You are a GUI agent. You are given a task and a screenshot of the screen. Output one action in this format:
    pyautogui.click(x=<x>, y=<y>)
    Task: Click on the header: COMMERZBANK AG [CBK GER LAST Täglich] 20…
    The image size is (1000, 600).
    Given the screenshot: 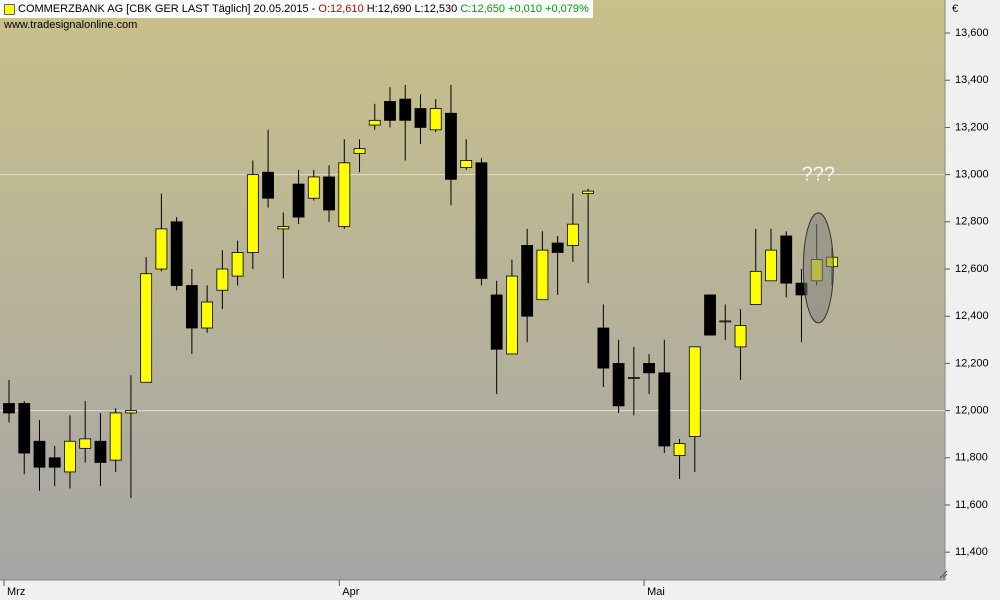 What is the action you would take?
    pyautogui.click(x=296, y=9)
    